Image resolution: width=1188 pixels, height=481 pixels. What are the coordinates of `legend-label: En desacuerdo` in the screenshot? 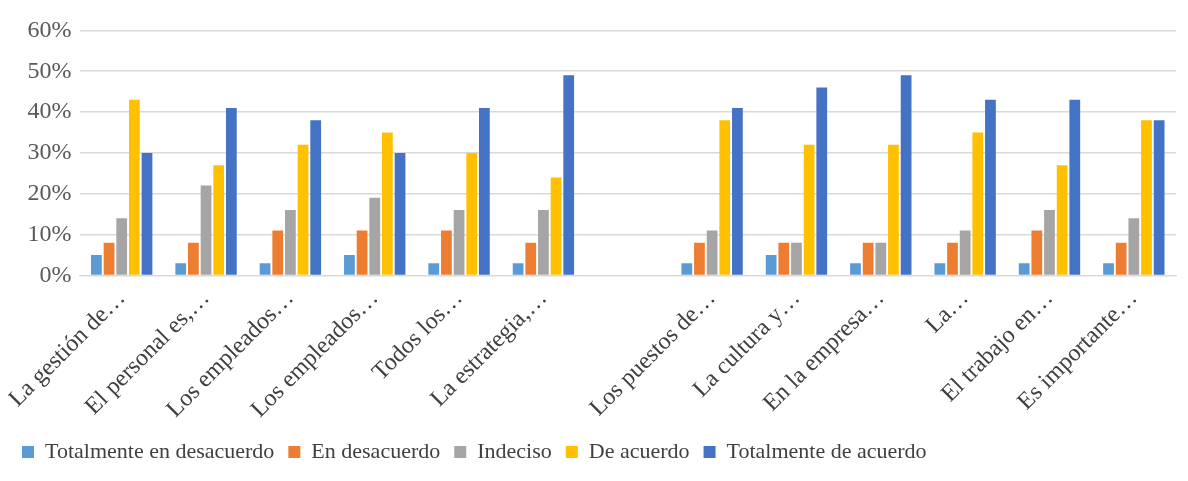 It's located at (376, 450).